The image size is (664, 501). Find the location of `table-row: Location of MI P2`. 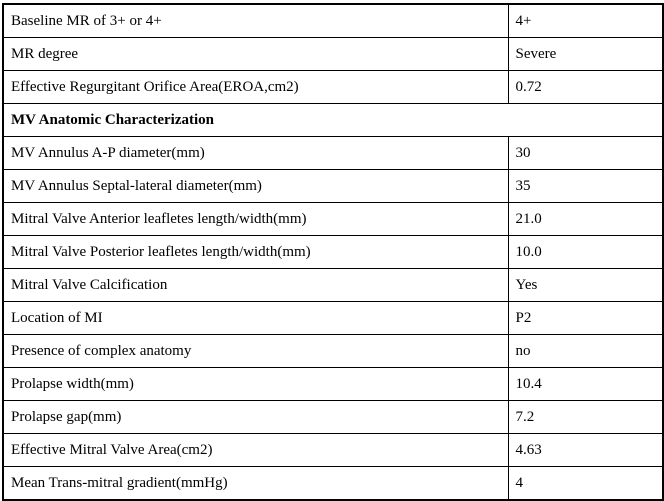

table-row: Location of MI P2 is located at coordinates (333, 318).